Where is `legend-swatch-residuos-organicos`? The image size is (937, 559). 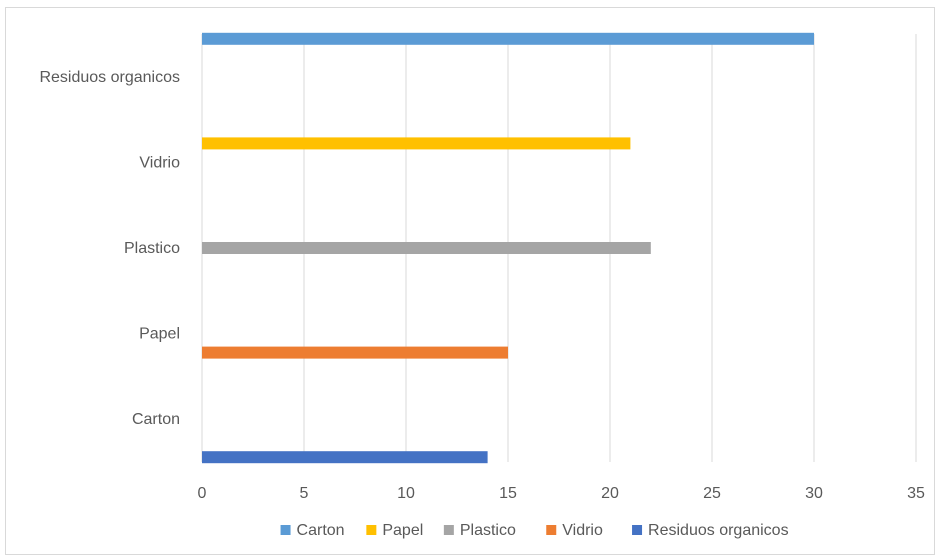 legend-swatch-residuos-organicos is located at coordinates (637, 530).